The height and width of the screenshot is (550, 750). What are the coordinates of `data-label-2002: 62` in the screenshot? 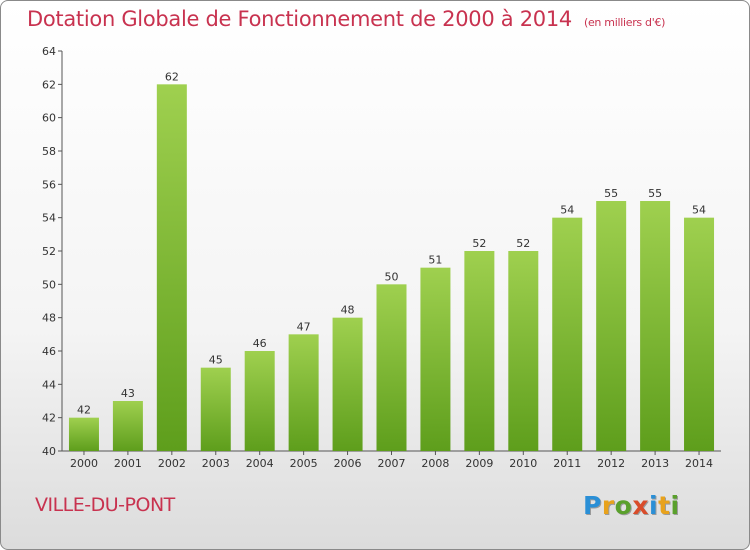 It's located at (172, 76).